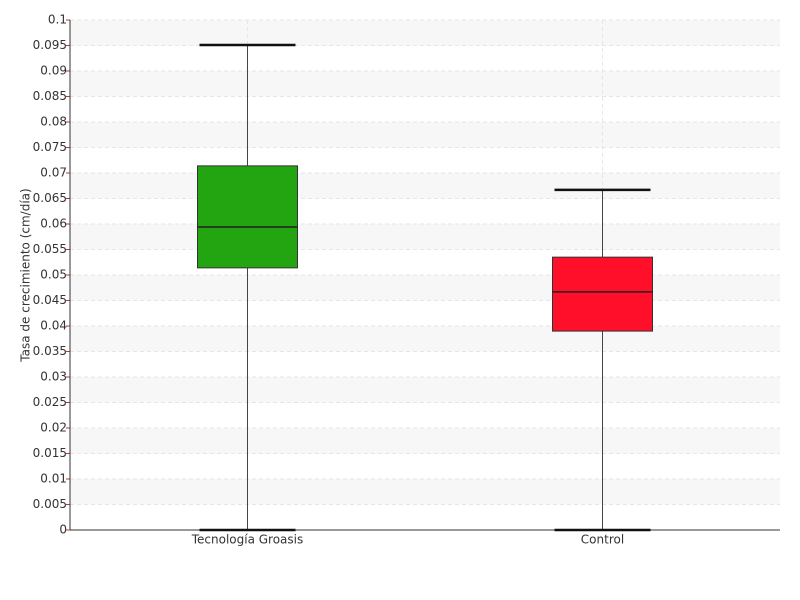 Image resolution: width=800 pixels, height=600 pixels. Describe the element at coordinates (53, 224) in the screenshot. I see `y-tick-label: 0.06` at that location.